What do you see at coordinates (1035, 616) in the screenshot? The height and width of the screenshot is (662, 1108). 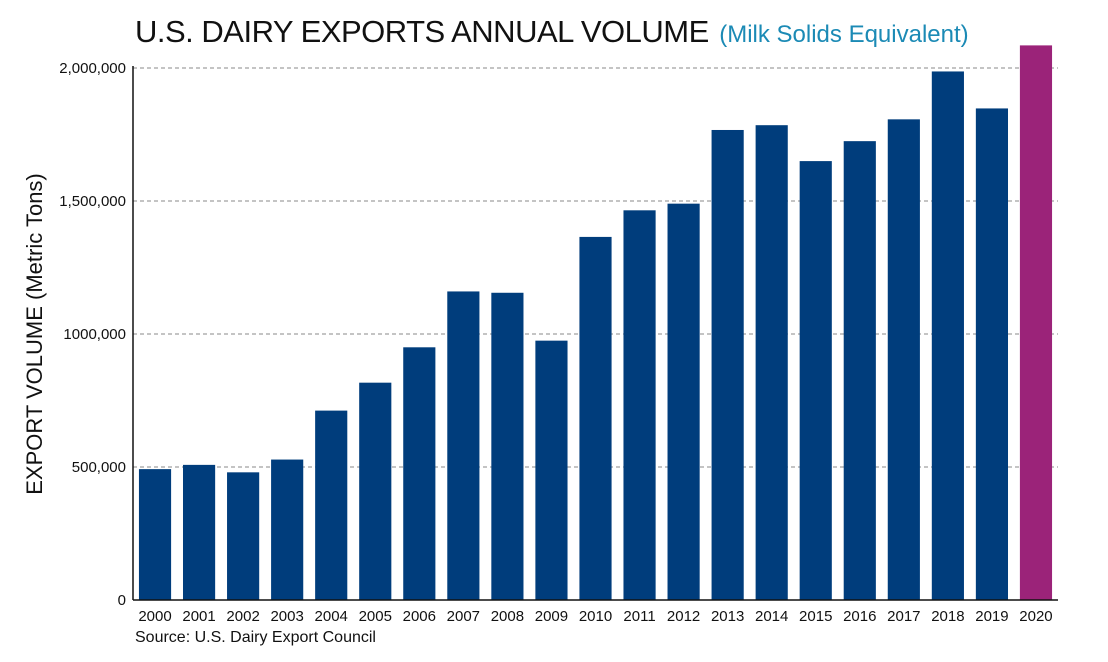 I see `x-tick-label: 2020` at bounding box center [1035, 616].